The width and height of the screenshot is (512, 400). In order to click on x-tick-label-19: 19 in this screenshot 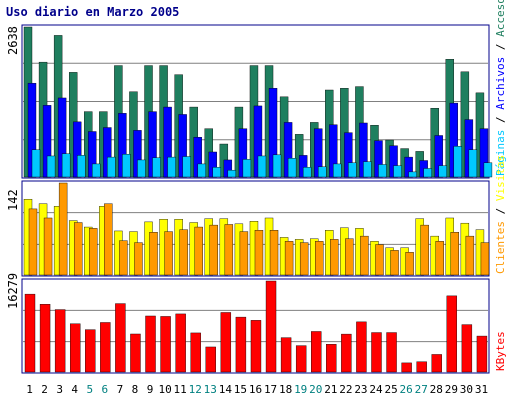, I will do `click(300, 389)`.